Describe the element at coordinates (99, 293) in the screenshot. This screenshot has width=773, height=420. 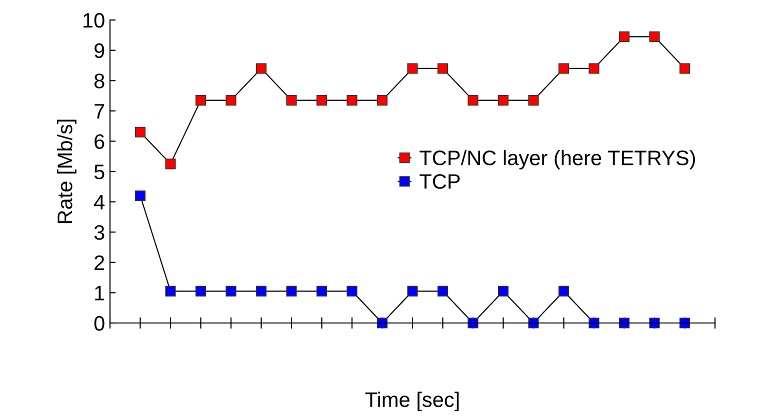
I see `y-tick-label: 1` at that location.